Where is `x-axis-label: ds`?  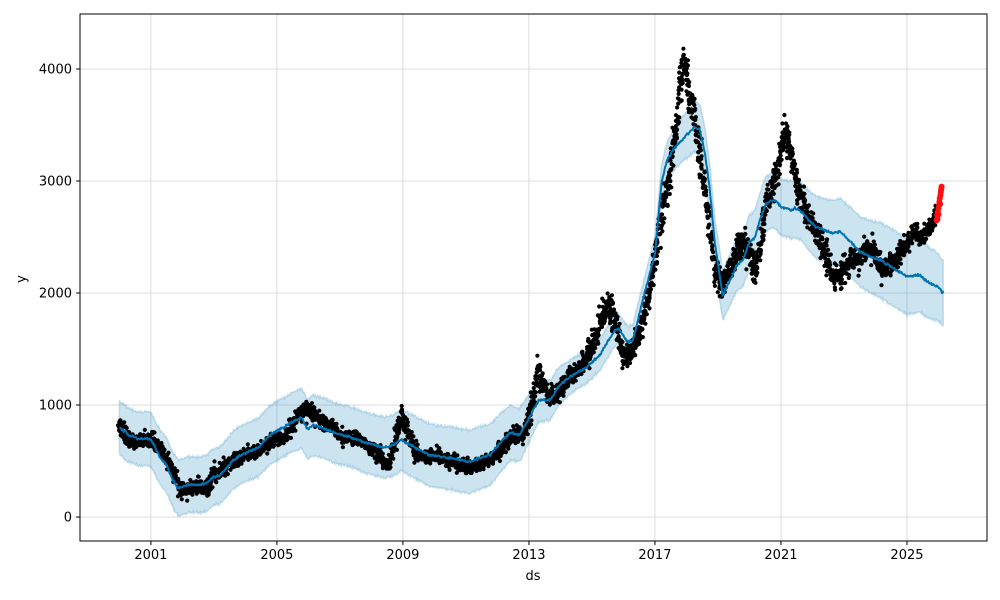
x-axis-label: ds is located at coordinates (533, 576).